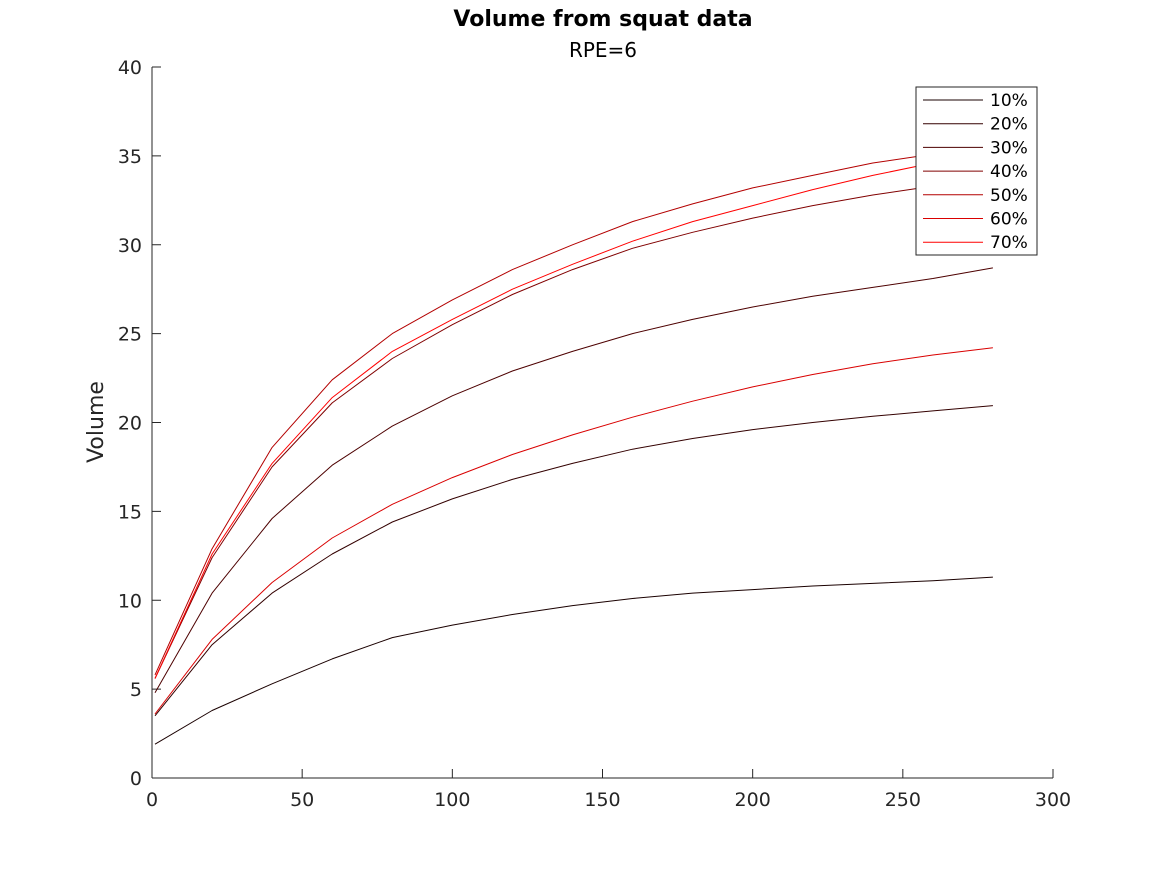 This screenshot has width=1165, height=878. I want to click on x-tick-label: 100, so click(452, 800).